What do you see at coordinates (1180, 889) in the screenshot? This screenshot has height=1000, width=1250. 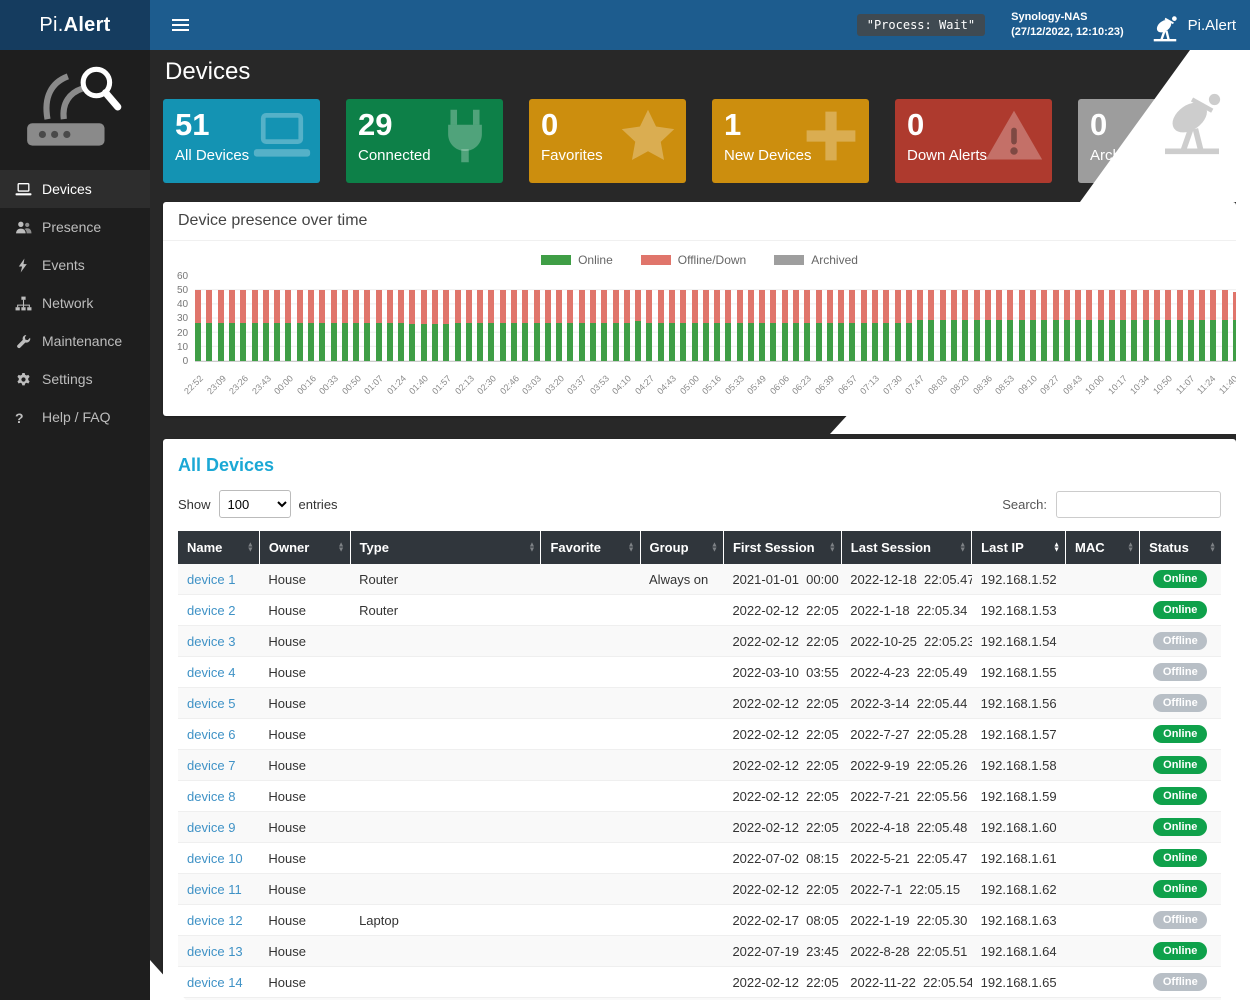 I see `cell-status: Online` at bounding box center [1180, 889].